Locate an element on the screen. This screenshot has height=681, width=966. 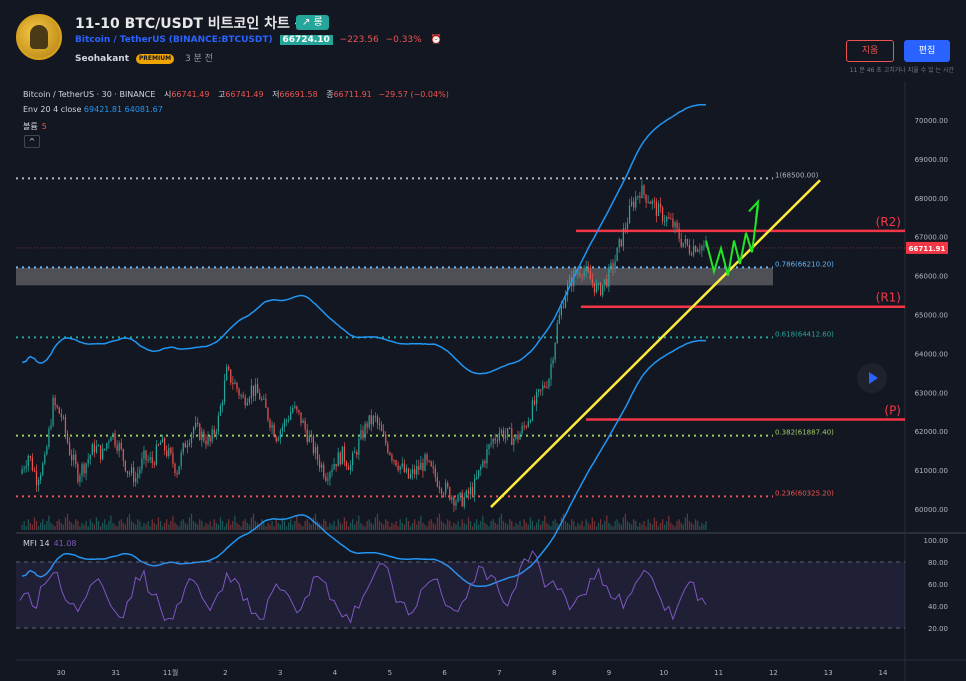
price-axis-tick: 64000.00 is located at coordinates (931, 354).